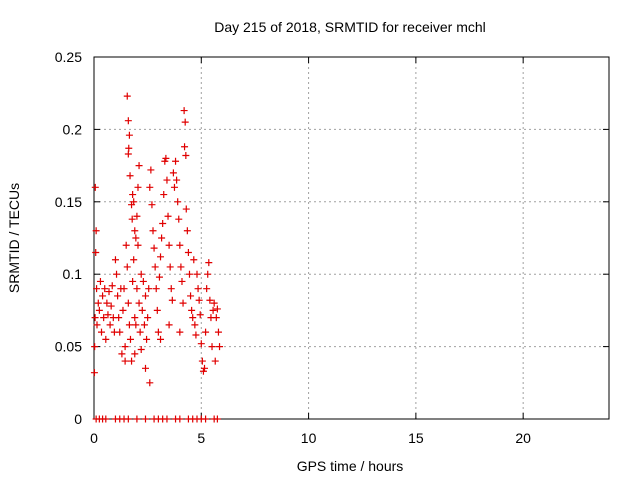  I want to click on x-tick-label: 5, so click(201, 438).